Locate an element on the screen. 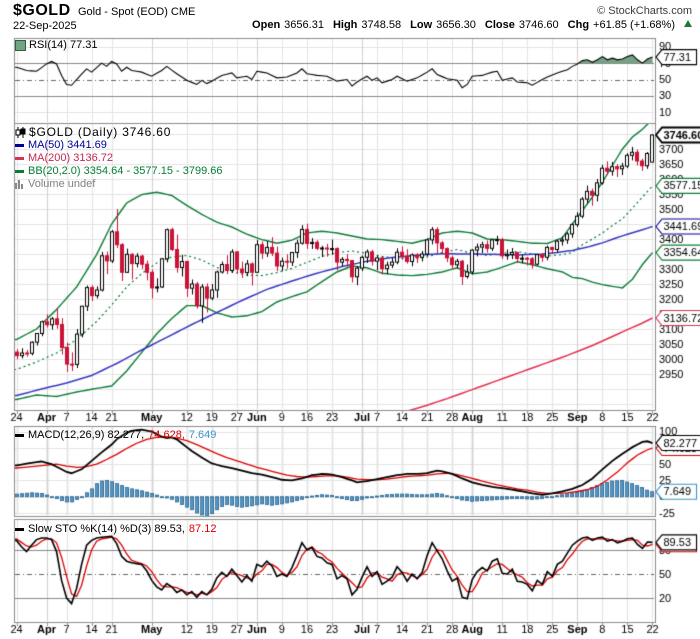 The width and height of the screenshot is (700, 639). rsi-legend-label: RSI(14) 77.31 is located at coordinates (63, 45).